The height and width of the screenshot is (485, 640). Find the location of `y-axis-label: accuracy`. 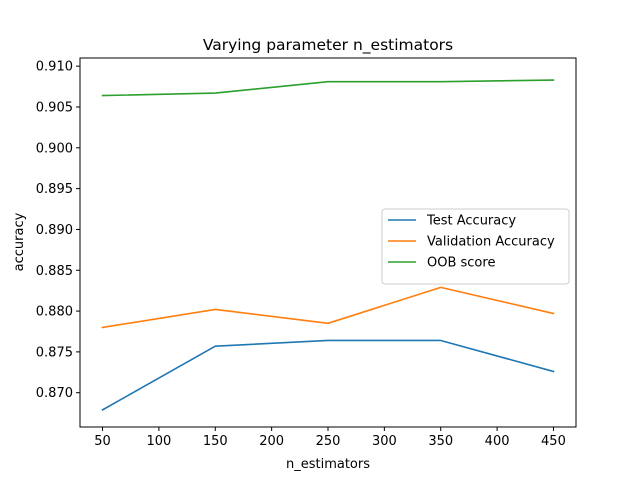

y-axis-label: accuracy is located at coordinates (19, 241).